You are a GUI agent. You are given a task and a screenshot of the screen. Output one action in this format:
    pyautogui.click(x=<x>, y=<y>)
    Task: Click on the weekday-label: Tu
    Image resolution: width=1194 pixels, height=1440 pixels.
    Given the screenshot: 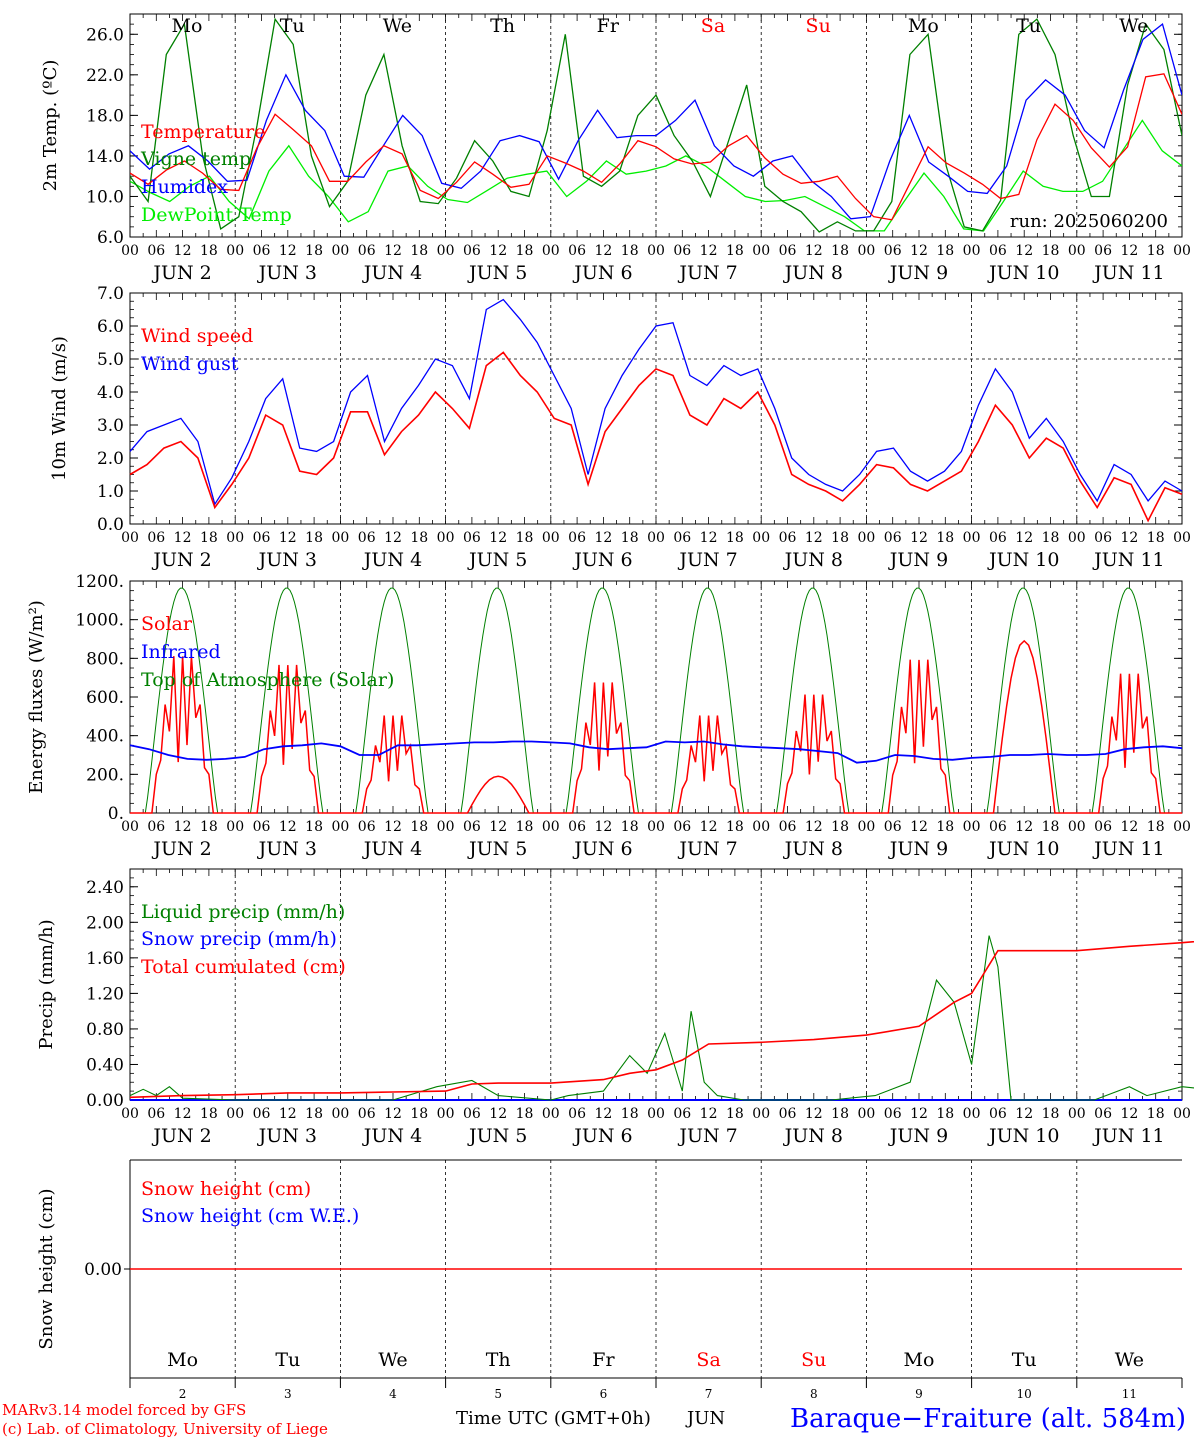 What is the action you would take?
    pyautogui.click(x=292, y=26)
    